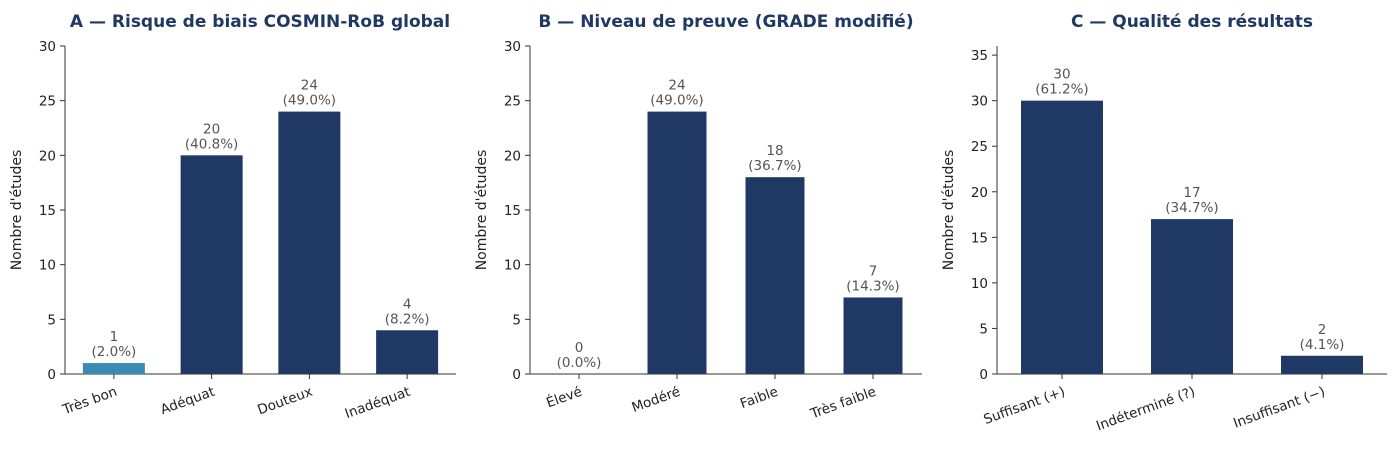 This screenshot has height=453, width=1400. Describe the element at coordinates (579, 348) in the screenshot. I see `data-label-count: 0` at that location.